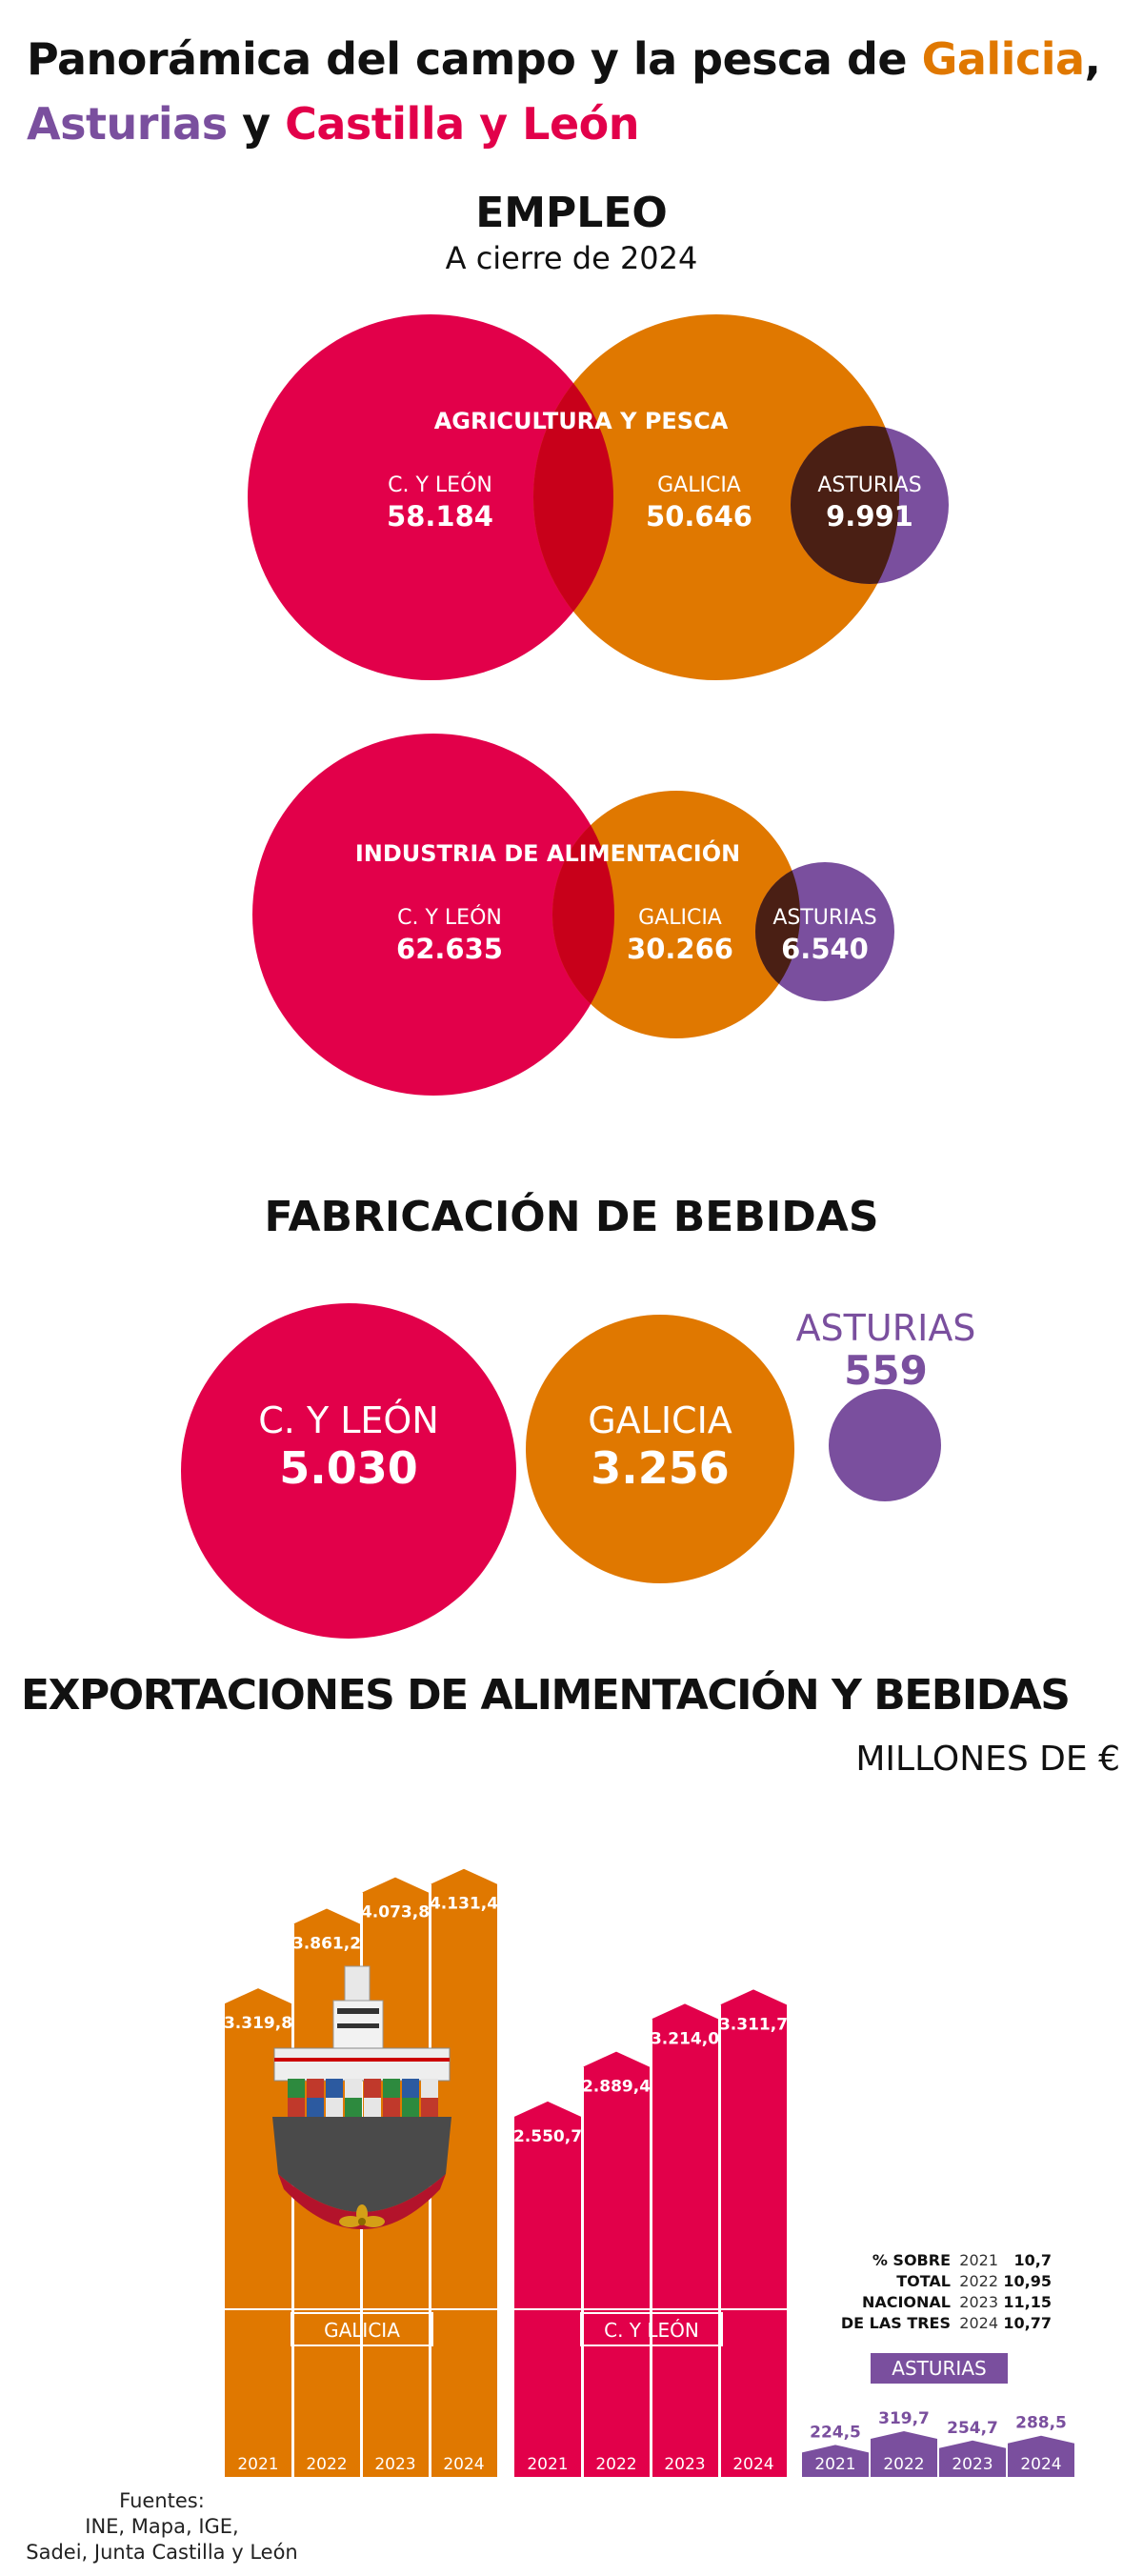 The image size is (1143, 2576). What do you see at coordinates (258, 2023) in the screenshot?
I see `value-label: 3.319,8` at bounding box center [258, 2023].